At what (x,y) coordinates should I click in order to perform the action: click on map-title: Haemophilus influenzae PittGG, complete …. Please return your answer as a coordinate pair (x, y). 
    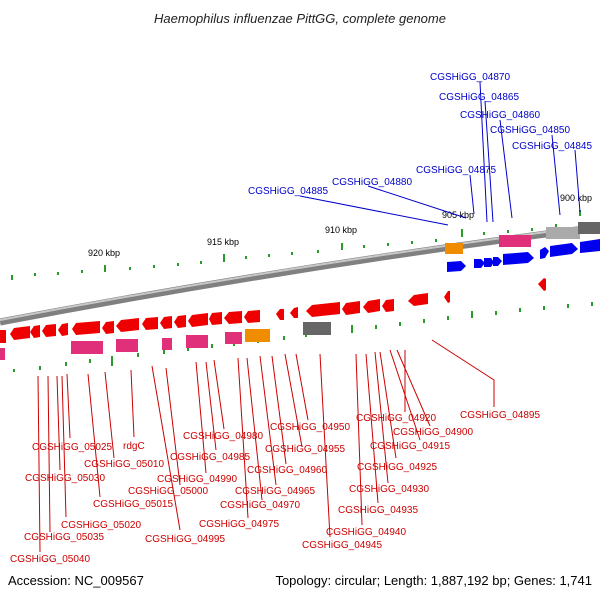
    Looking at the image, I should click on (300, 18).